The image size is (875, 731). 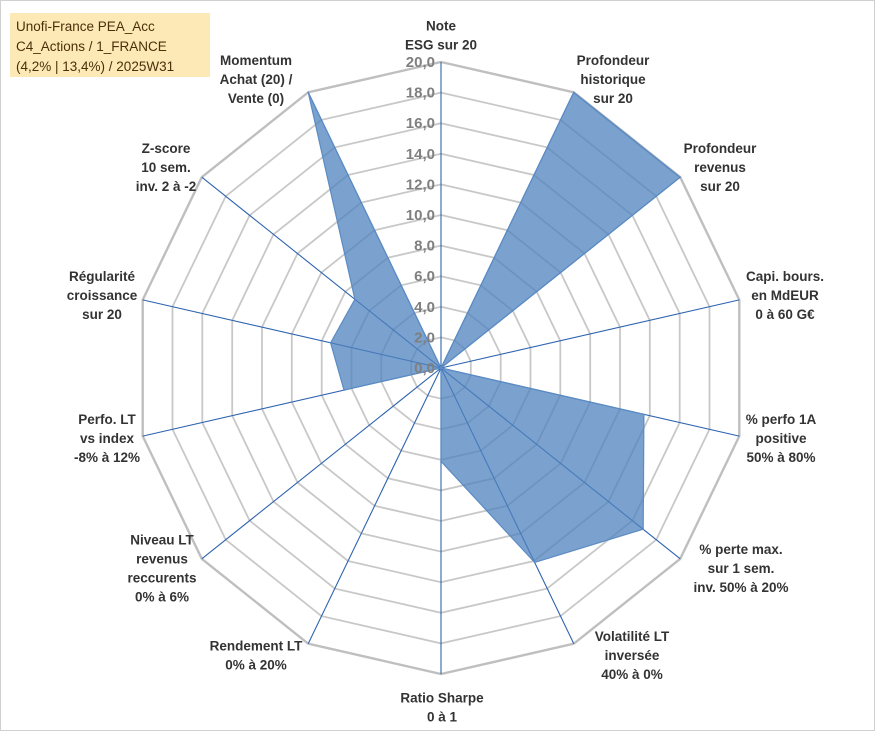 I want to click on tick-label: 2,0, so click(x=424, y=337).